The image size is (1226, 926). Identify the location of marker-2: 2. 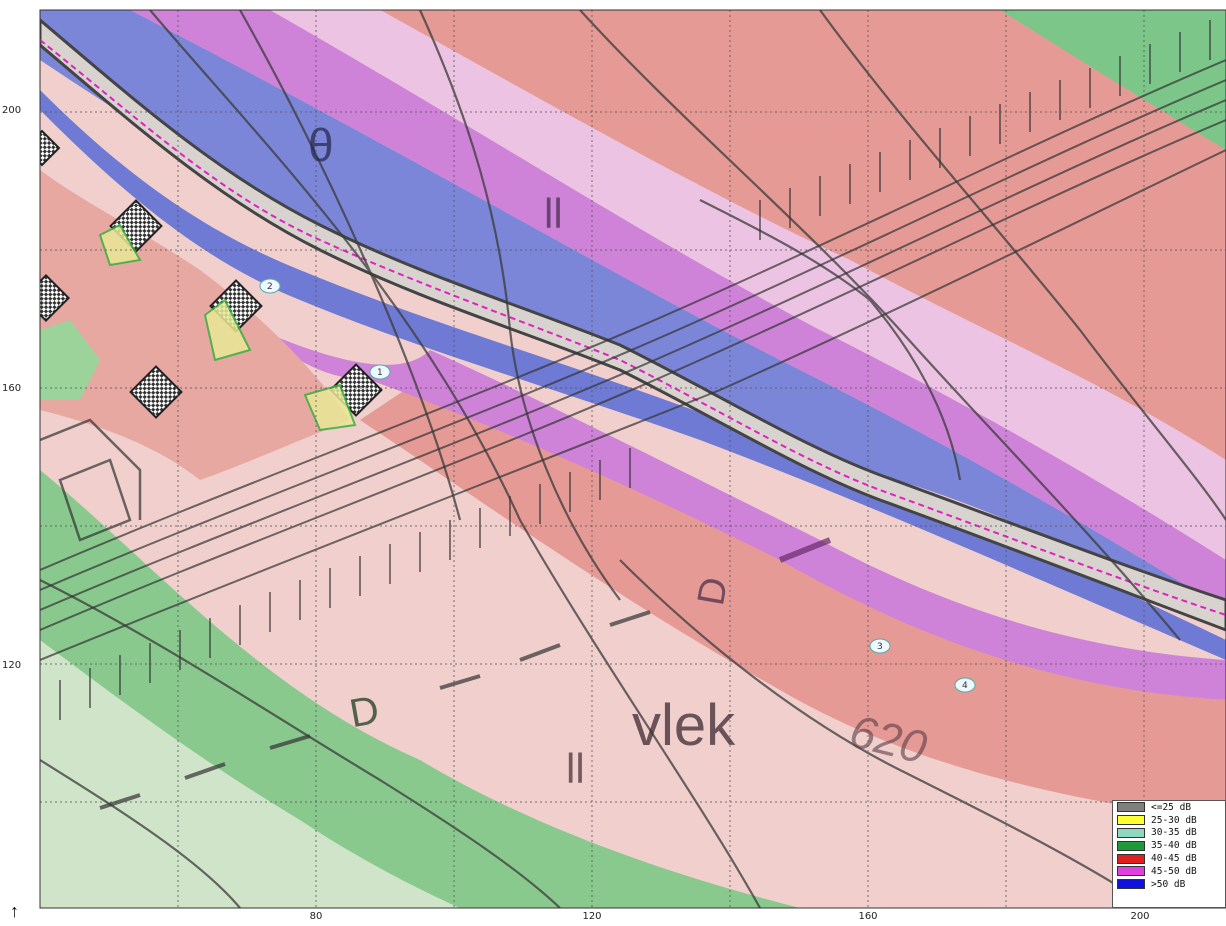
(270, 286).